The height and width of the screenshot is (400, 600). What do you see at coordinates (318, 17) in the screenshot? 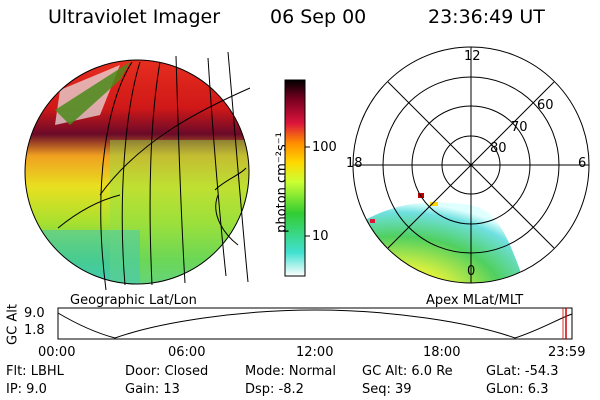
I see `date-label: 06 Sep 00` at bounding box center [318, 17].